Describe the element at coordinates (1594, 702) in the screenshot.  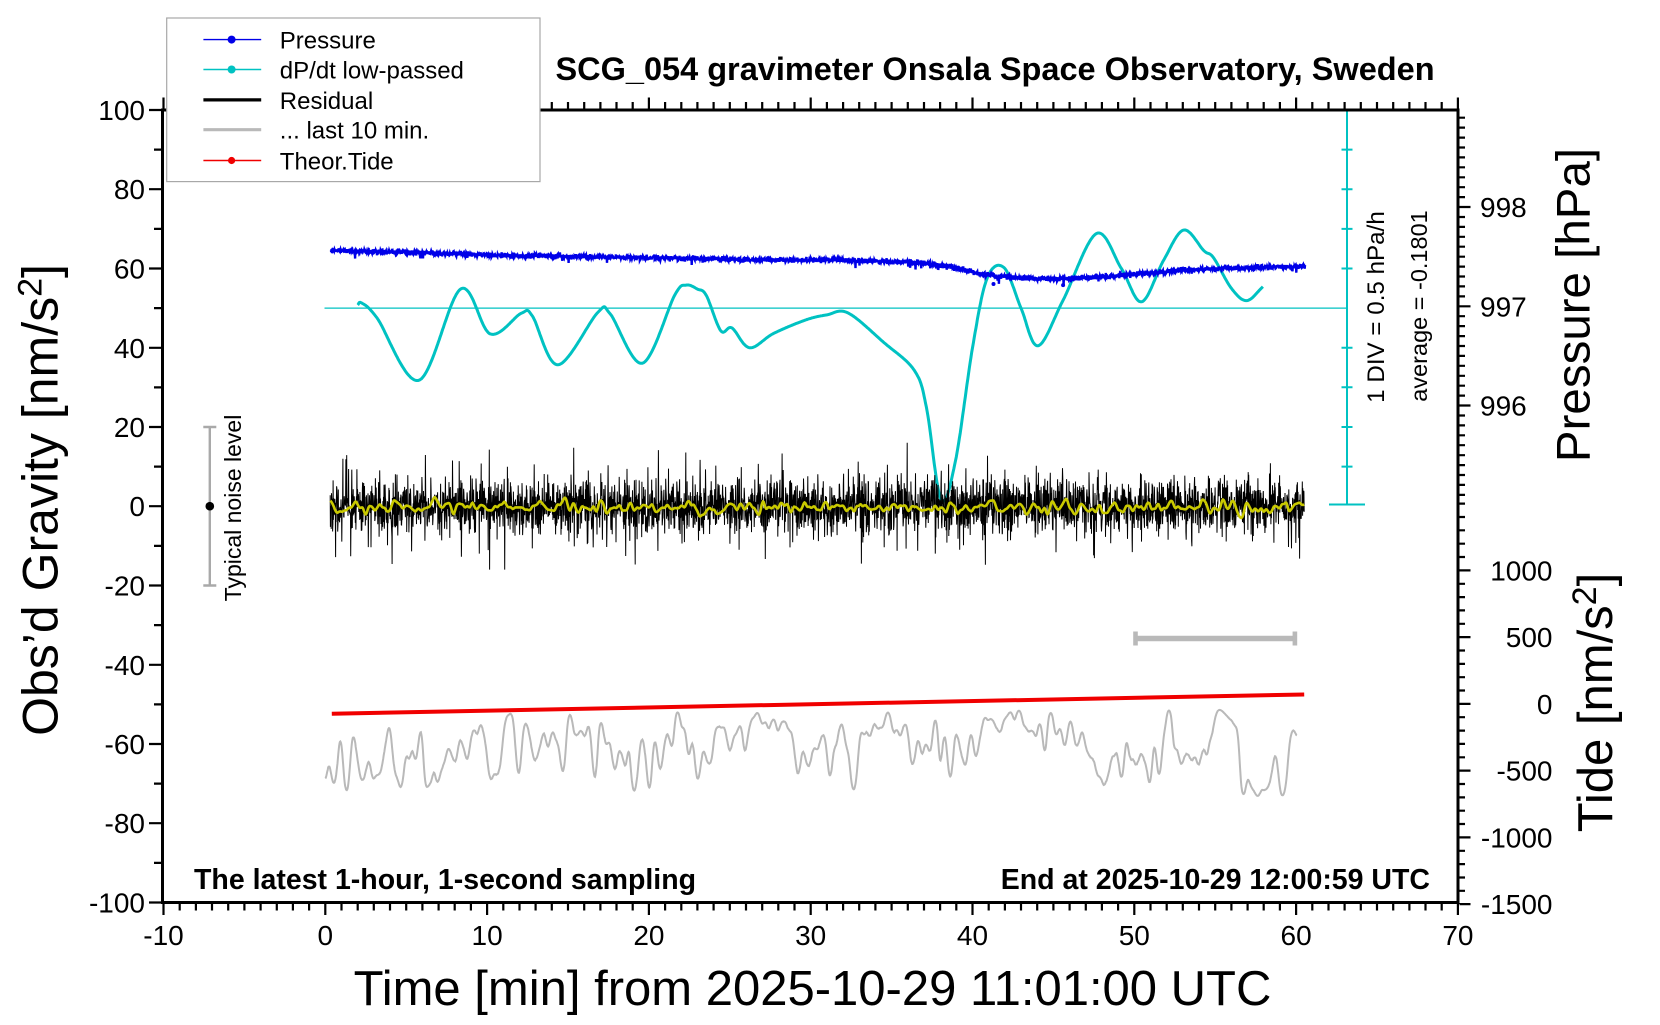
I see `svg-text: Tide [nm/s2]` at that location.